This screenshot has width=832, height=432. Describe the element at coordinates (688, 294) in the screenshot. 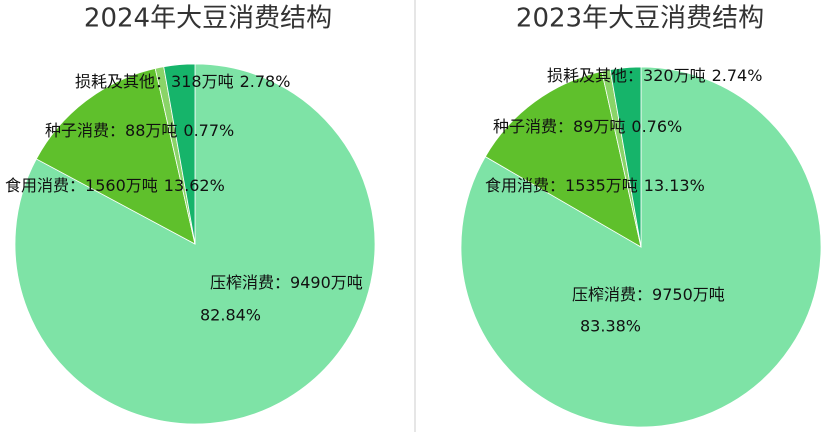

I see `amount-label: 9750万吨` at that location.